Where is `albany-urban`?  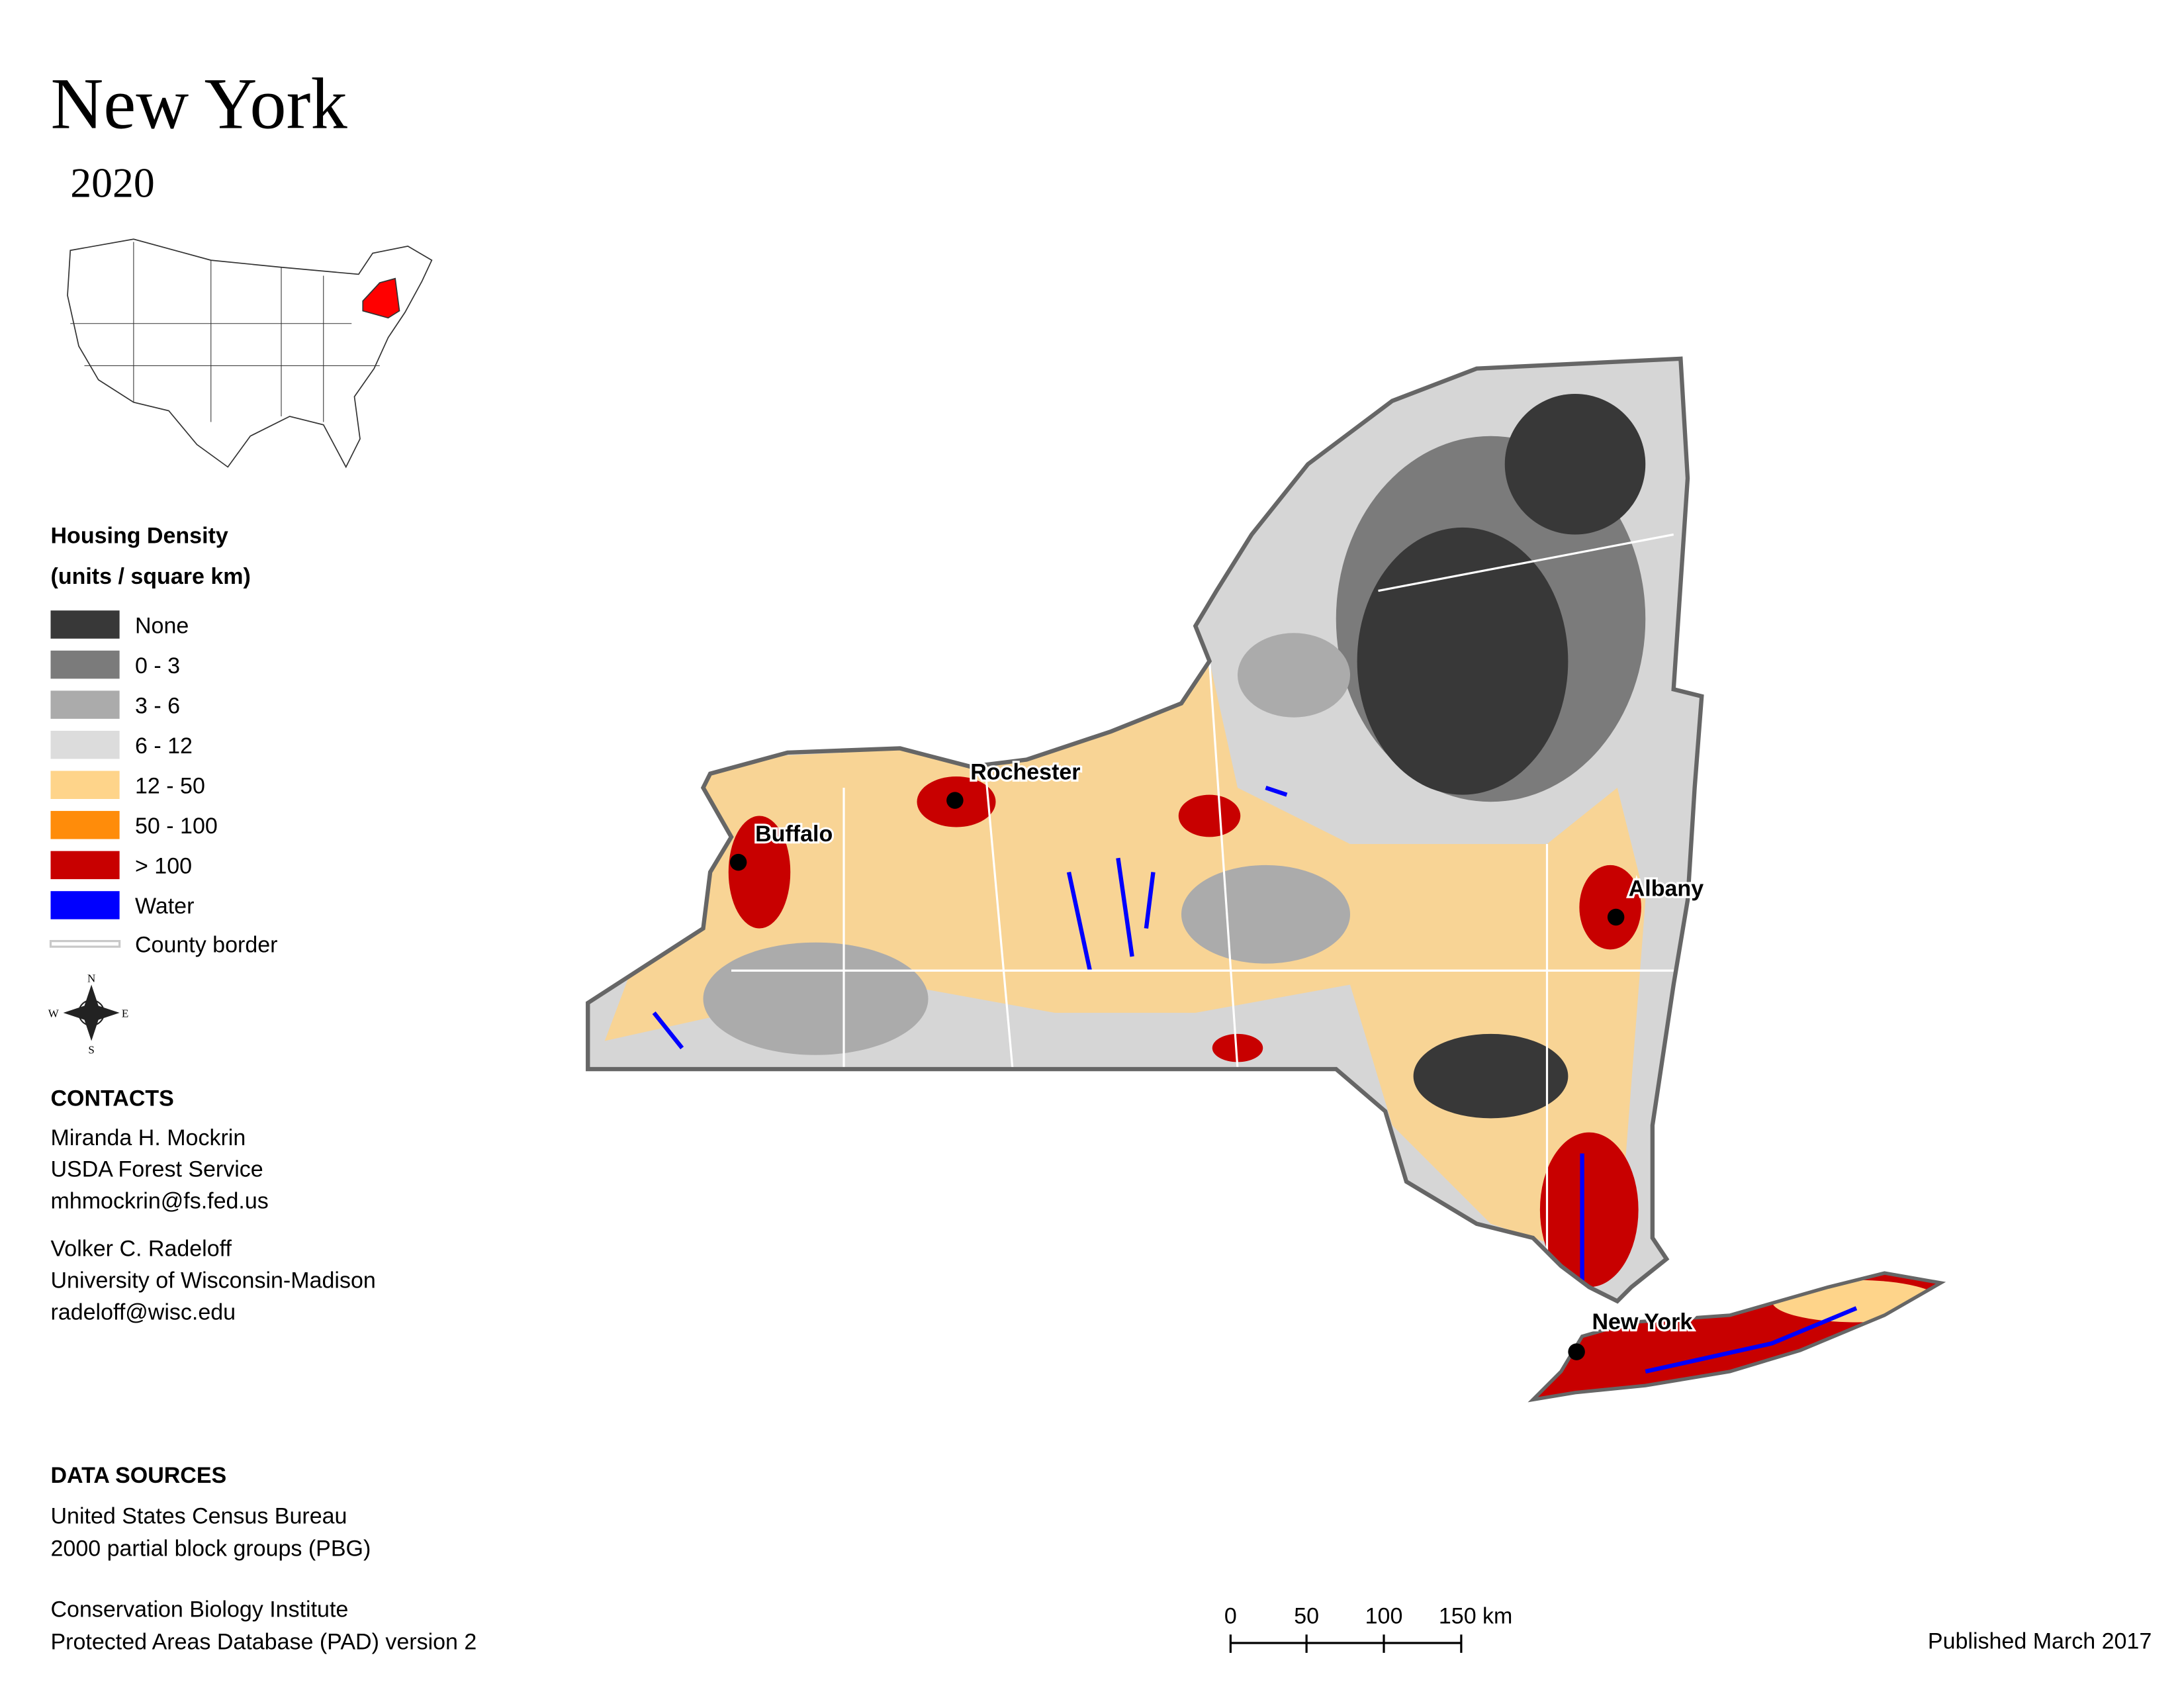
albany-urban is located at coordinates (1610, 907).